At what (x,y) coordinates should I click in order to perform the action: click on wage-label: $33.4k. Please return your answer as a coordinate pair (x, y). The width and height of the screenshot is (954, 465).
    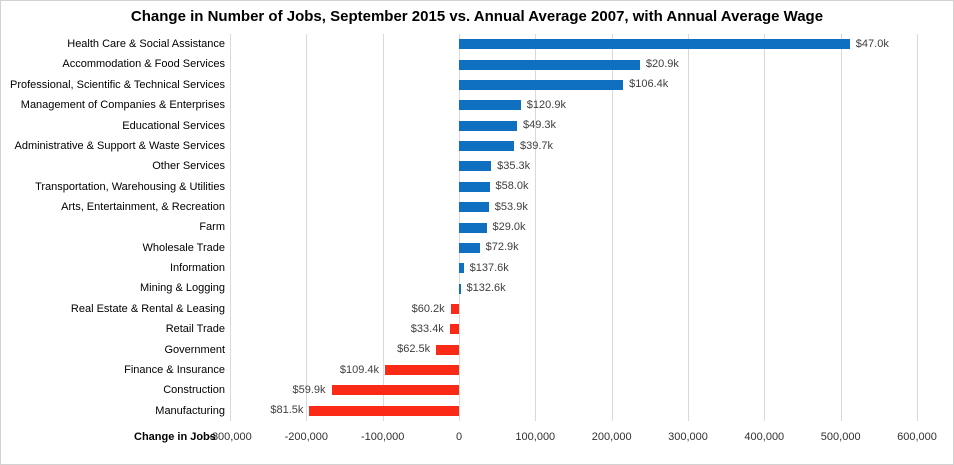
    Looking at the image, I should click on (427, 328).